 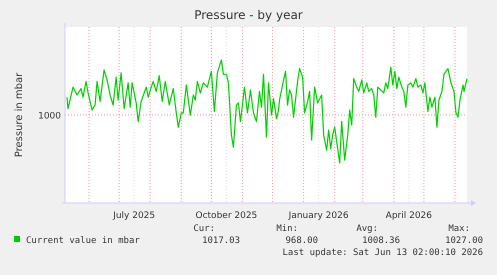 What do you see at coordinates (464, 241) in the screenshot?
I see `text: 1027.00` at bounding box center [464, 241].